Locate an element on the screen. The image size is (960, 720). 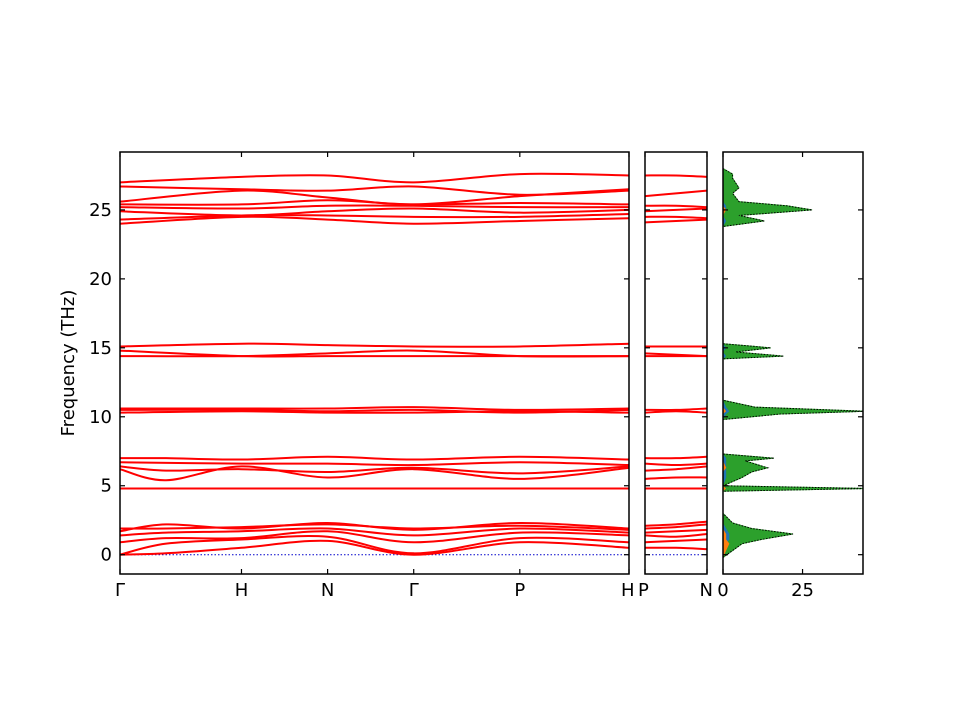
y-tick-label: 5 is located at coordinates (106, 486).